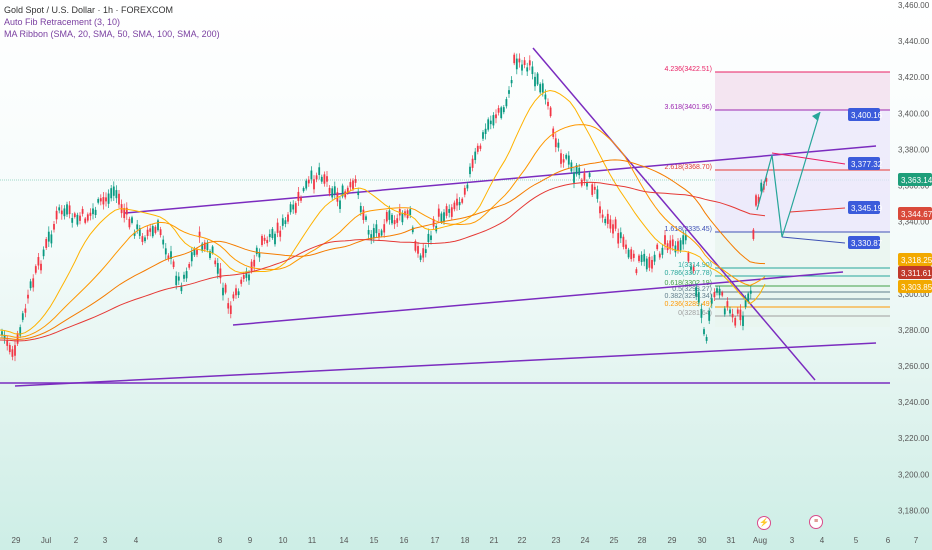 The width and height of the screenshot is (932, 550). What do you see at coordinates (914, 77) in the screenshot?
I see `y-axis-tick: 3,420.00` at bounding box center [914, 77].